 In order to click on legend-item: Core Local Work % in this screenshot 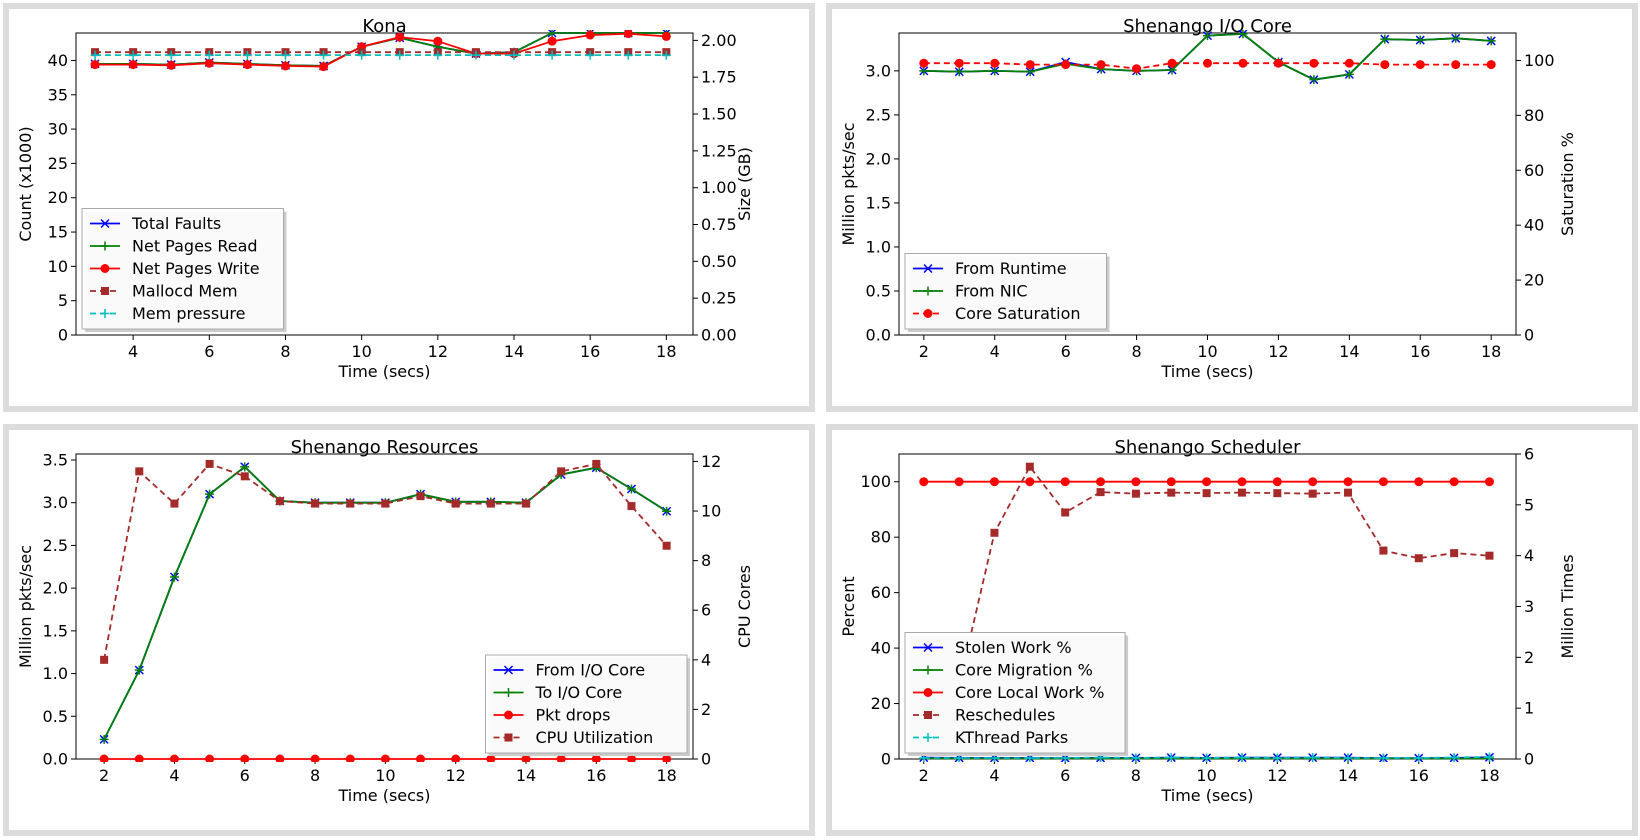, I will do `click(1008, 692)`.